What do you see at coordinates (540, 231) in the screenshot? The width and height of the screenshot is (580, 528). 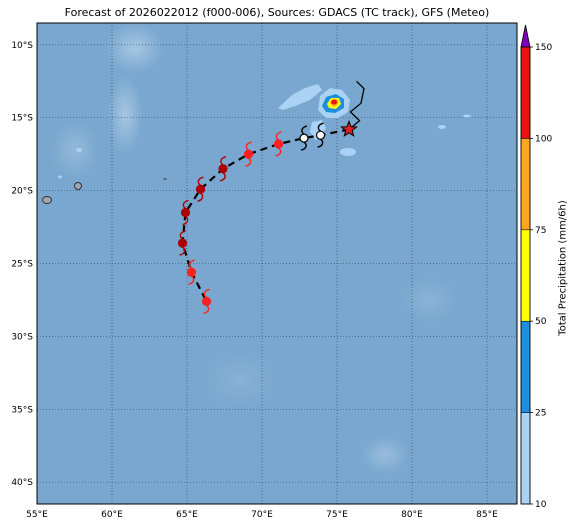 I see `colorbar-tick-label: 75` at bounding box center [540, 231].